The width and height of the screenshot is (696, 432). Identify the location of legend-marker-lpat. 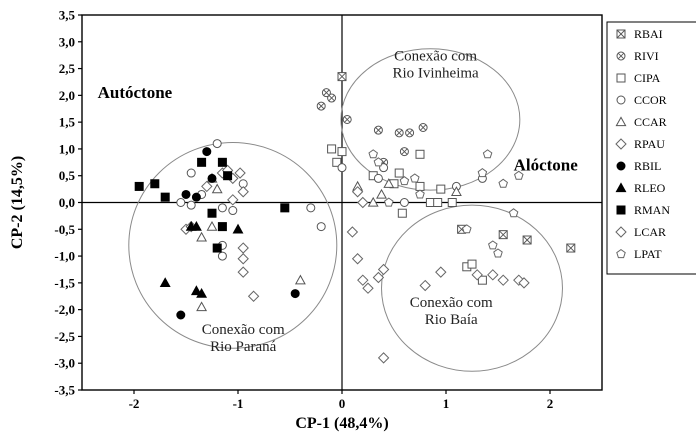
(621, 253).